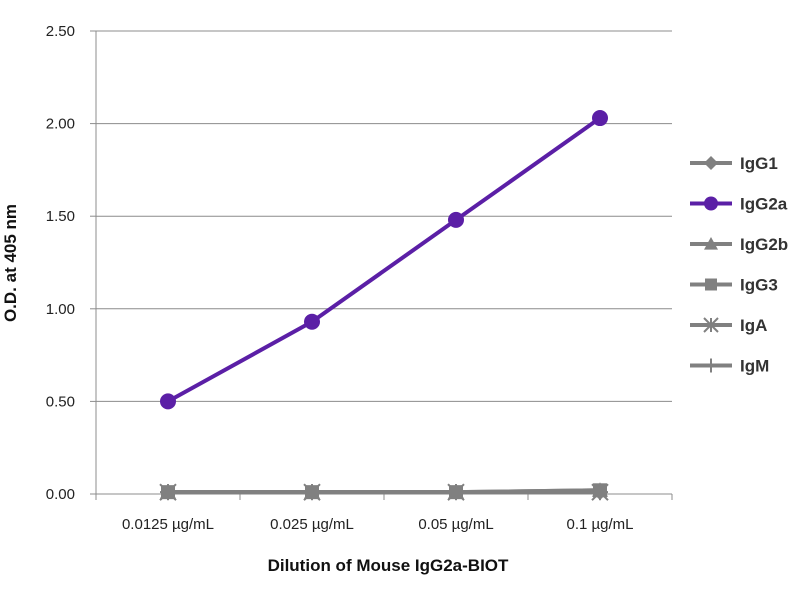 This screenshot has height=600, width=800. I want to click on legend-label: IgG3, so click(759, 285).